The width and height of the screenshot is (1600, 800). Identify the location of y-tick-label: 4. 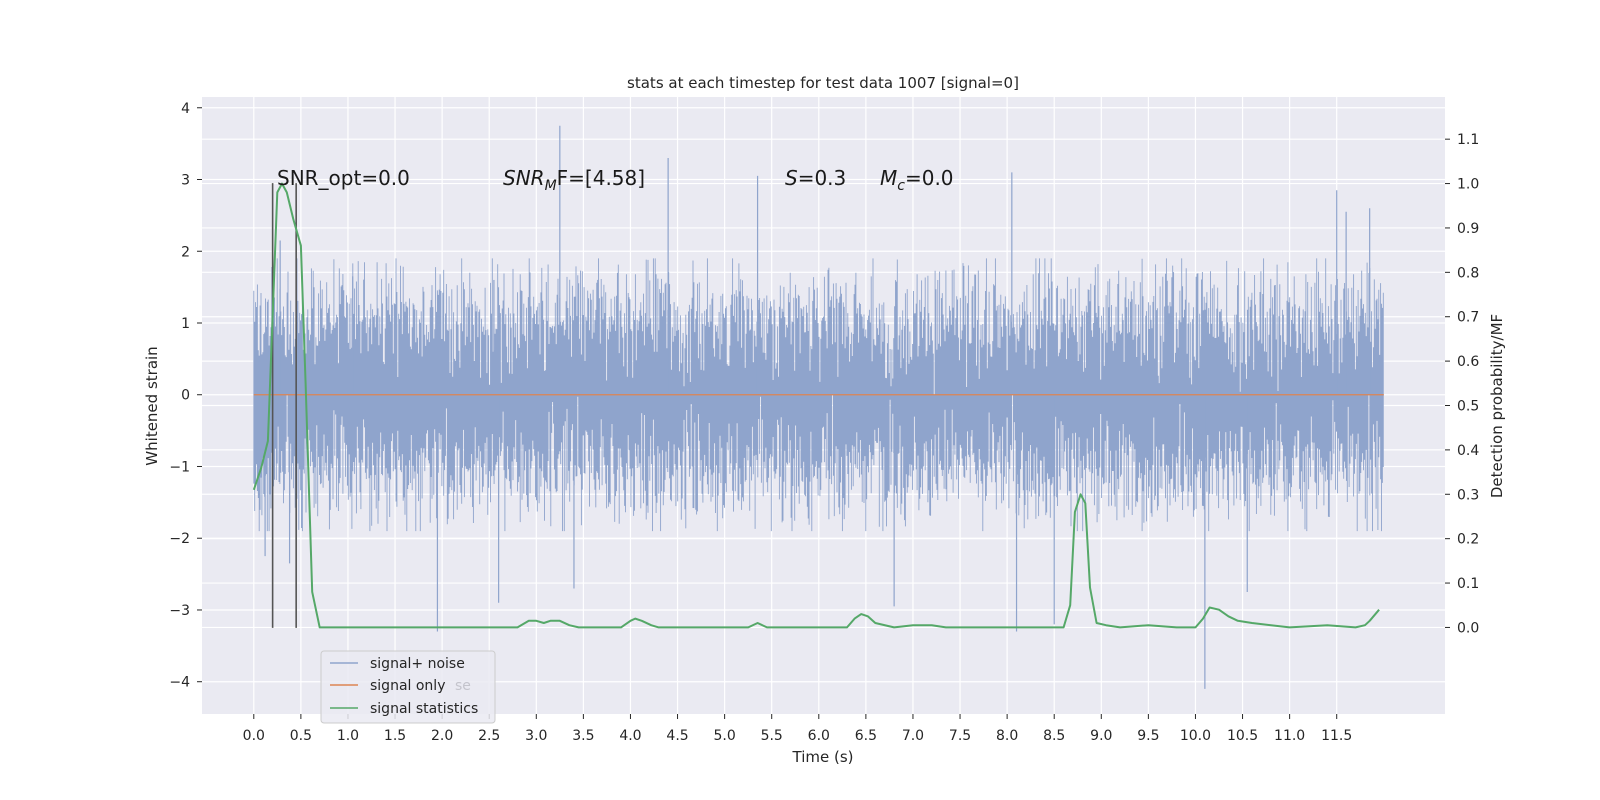
(185, 109).